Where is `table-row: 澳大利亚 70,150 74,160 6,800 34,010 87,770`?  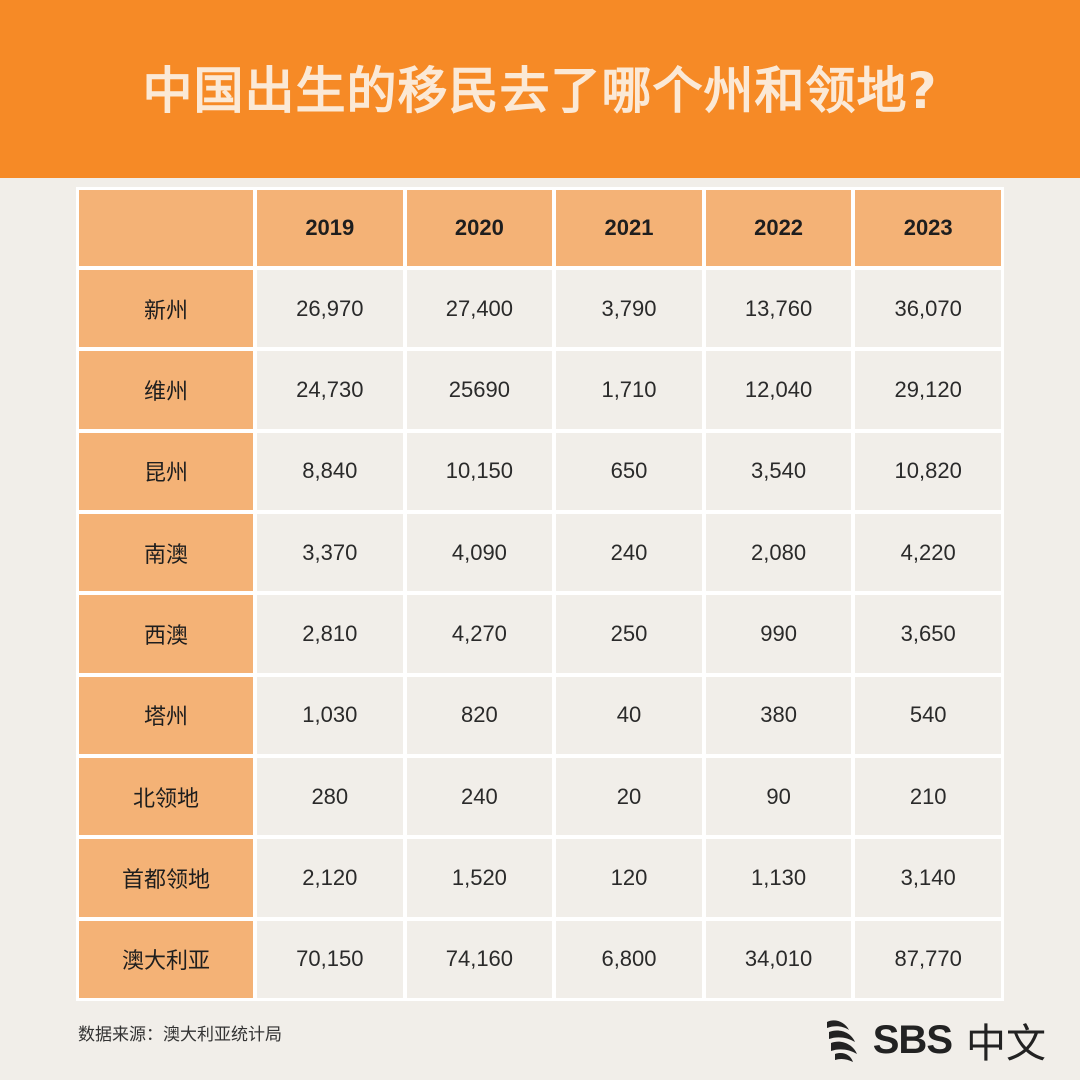
table-row: 澳大利亚 70,150 74,160 6,800 34,010 87,770 is located at coordinates (540, 959).